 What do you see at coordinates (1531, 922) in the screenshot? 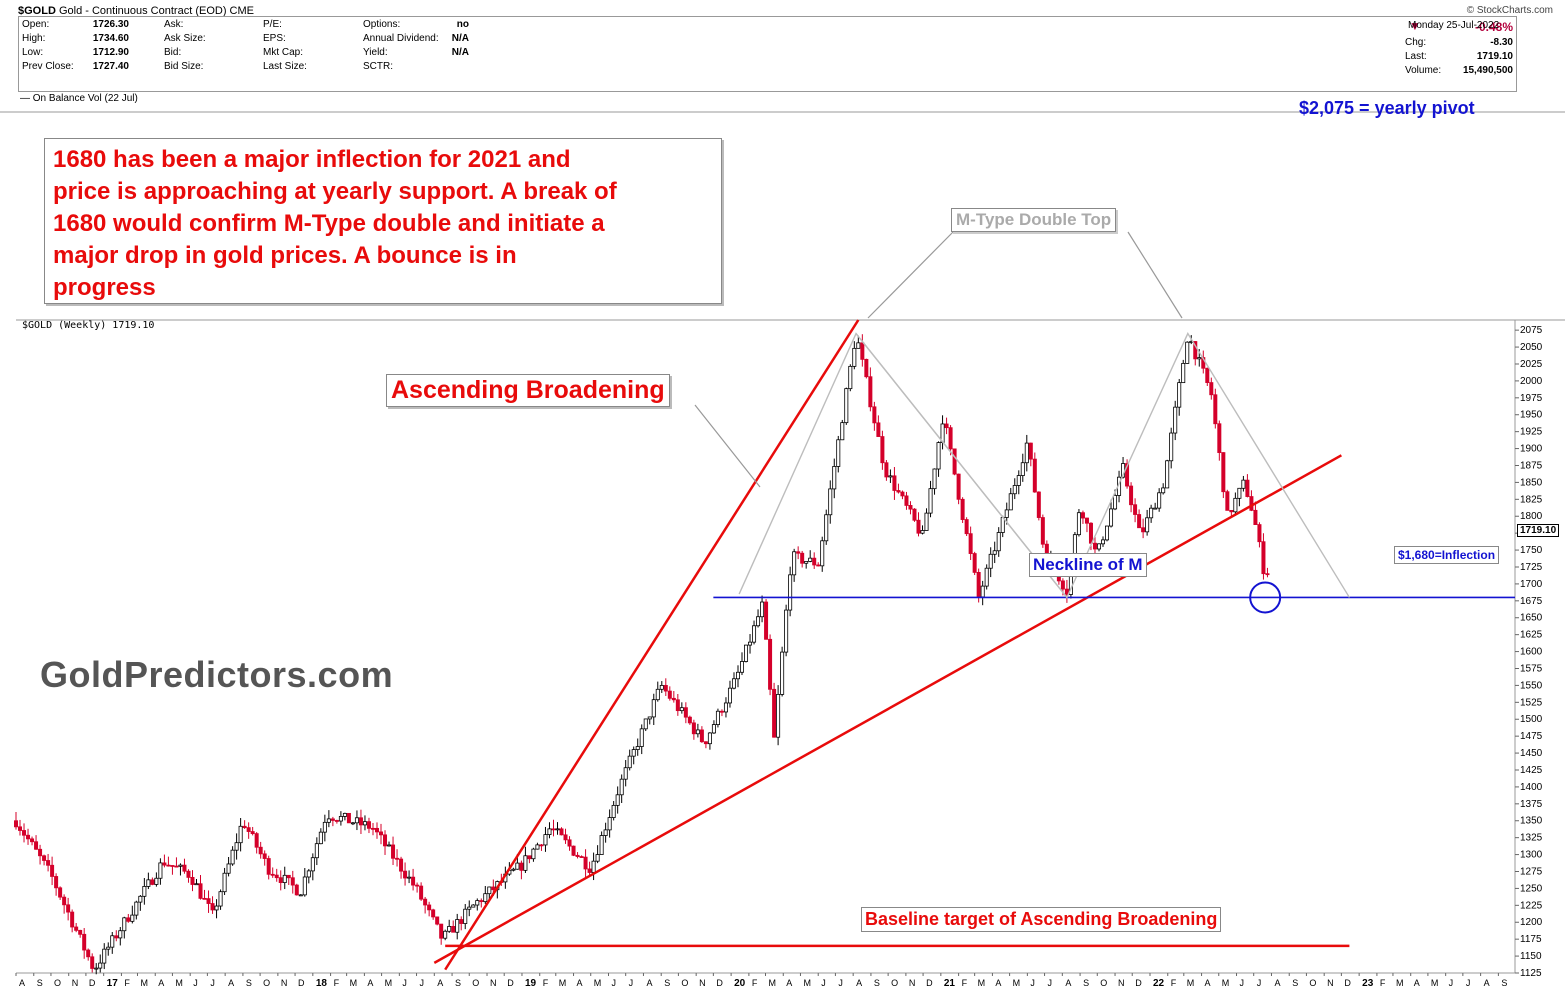
I see `y-tick-label: 1200` at bounding box center [1531, 922].